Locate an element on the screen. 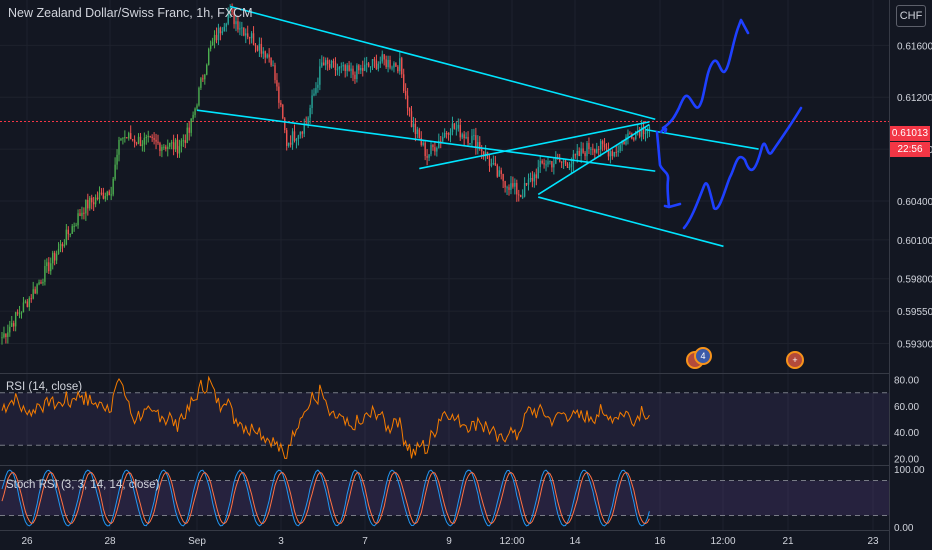 The image size is (932, 550). currency-button: CHF is located at coordinates (911, 16).